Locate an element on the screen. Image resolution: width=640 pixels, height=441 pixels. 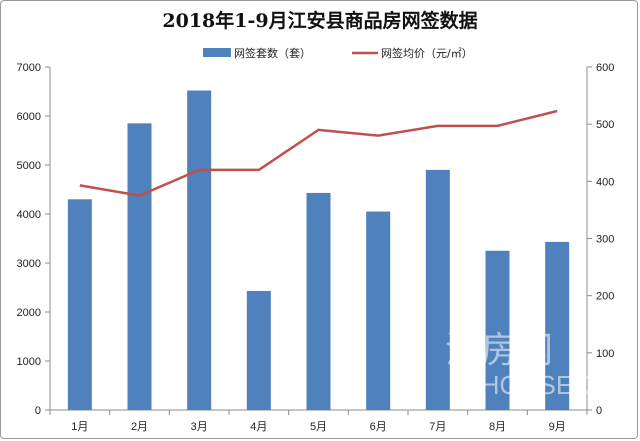
x-tick-label: 6月 is located at coordinates (378, 427).